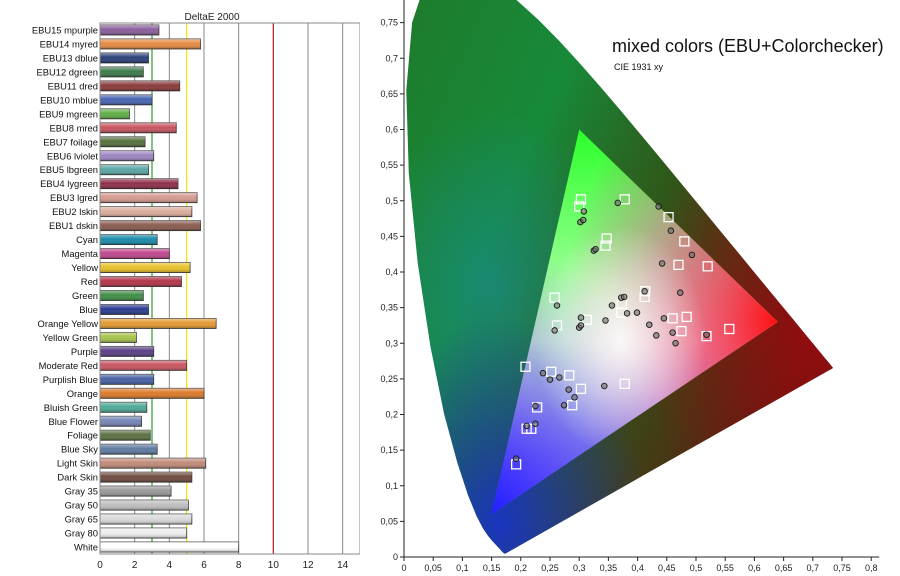 This screenshot has width=900, height=576. I want to click on x-tick-label: 0,45, so click(667, 568).